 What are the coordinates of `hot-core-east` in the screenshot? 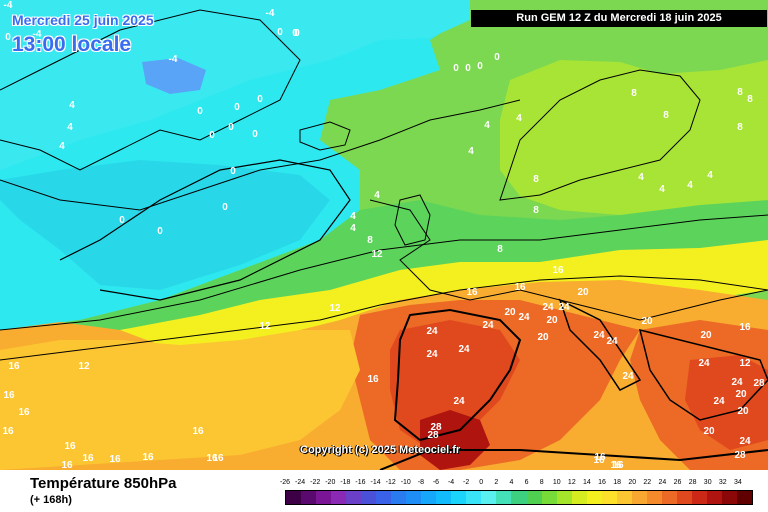 It's located at (726, 402).